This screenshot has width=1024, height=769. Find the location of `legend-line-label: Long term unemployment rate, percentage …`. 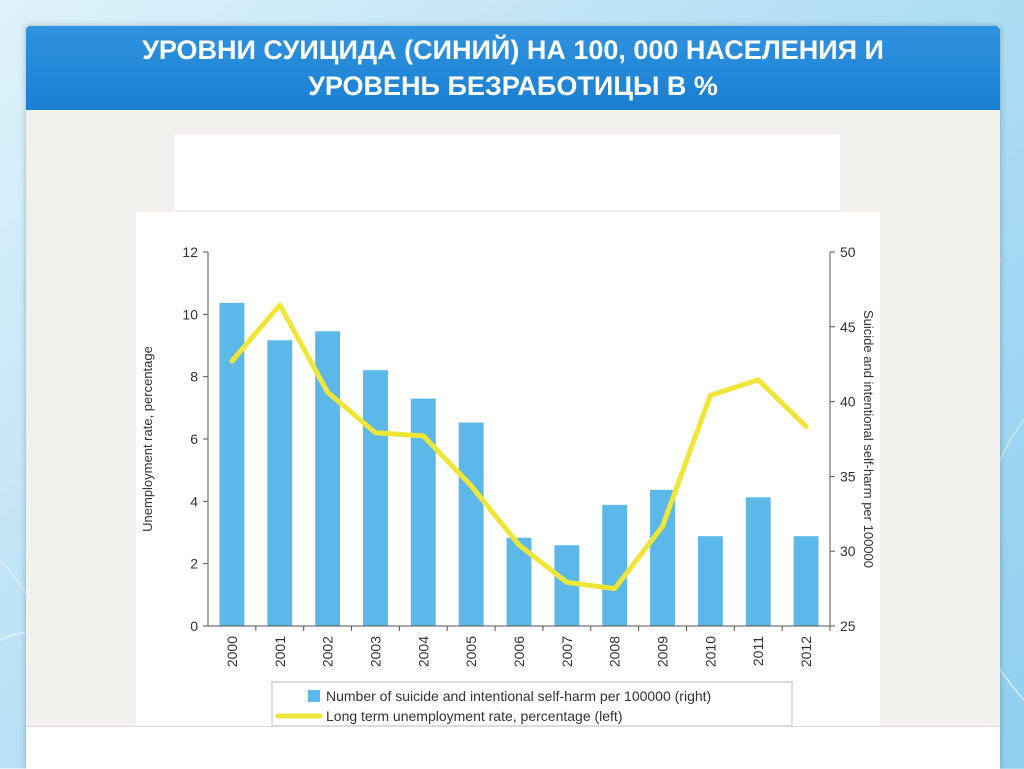

legend-line-label: Long term unemployment rate, percentage … is located at coordinates (474, 716).